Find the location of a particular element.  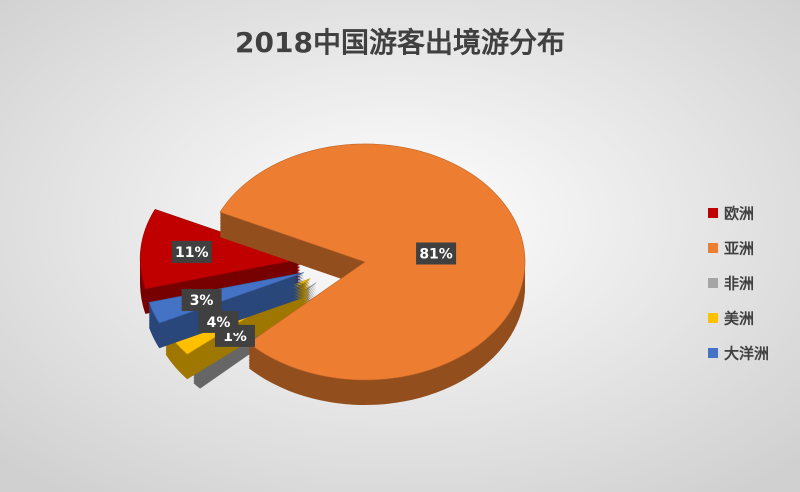

legend-label: 大洋洲 is located at coordinates (746, 354).